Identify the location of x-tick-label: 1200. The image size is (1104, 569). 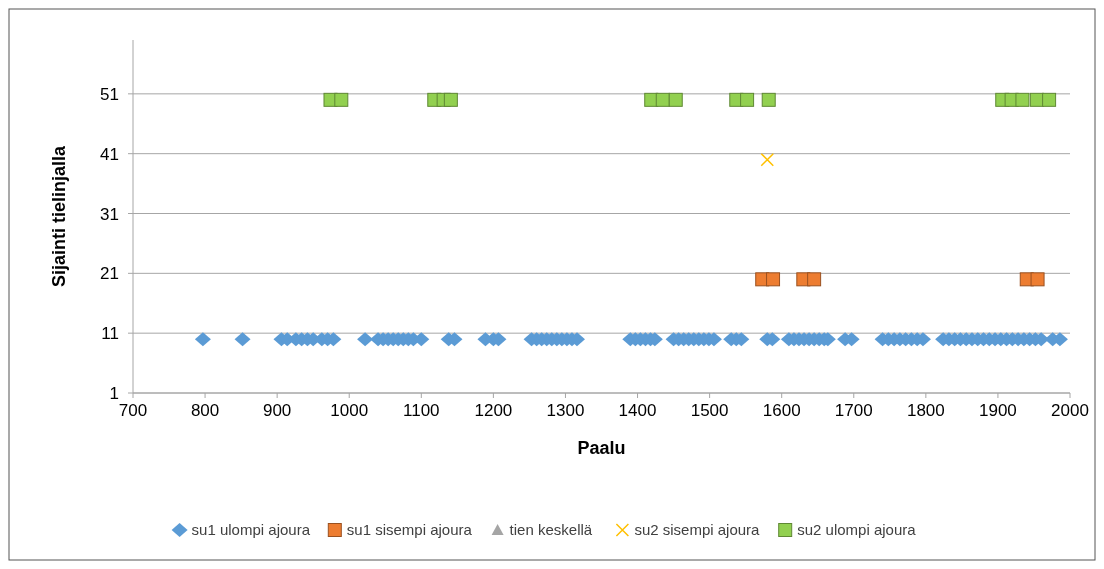
(493, 410).